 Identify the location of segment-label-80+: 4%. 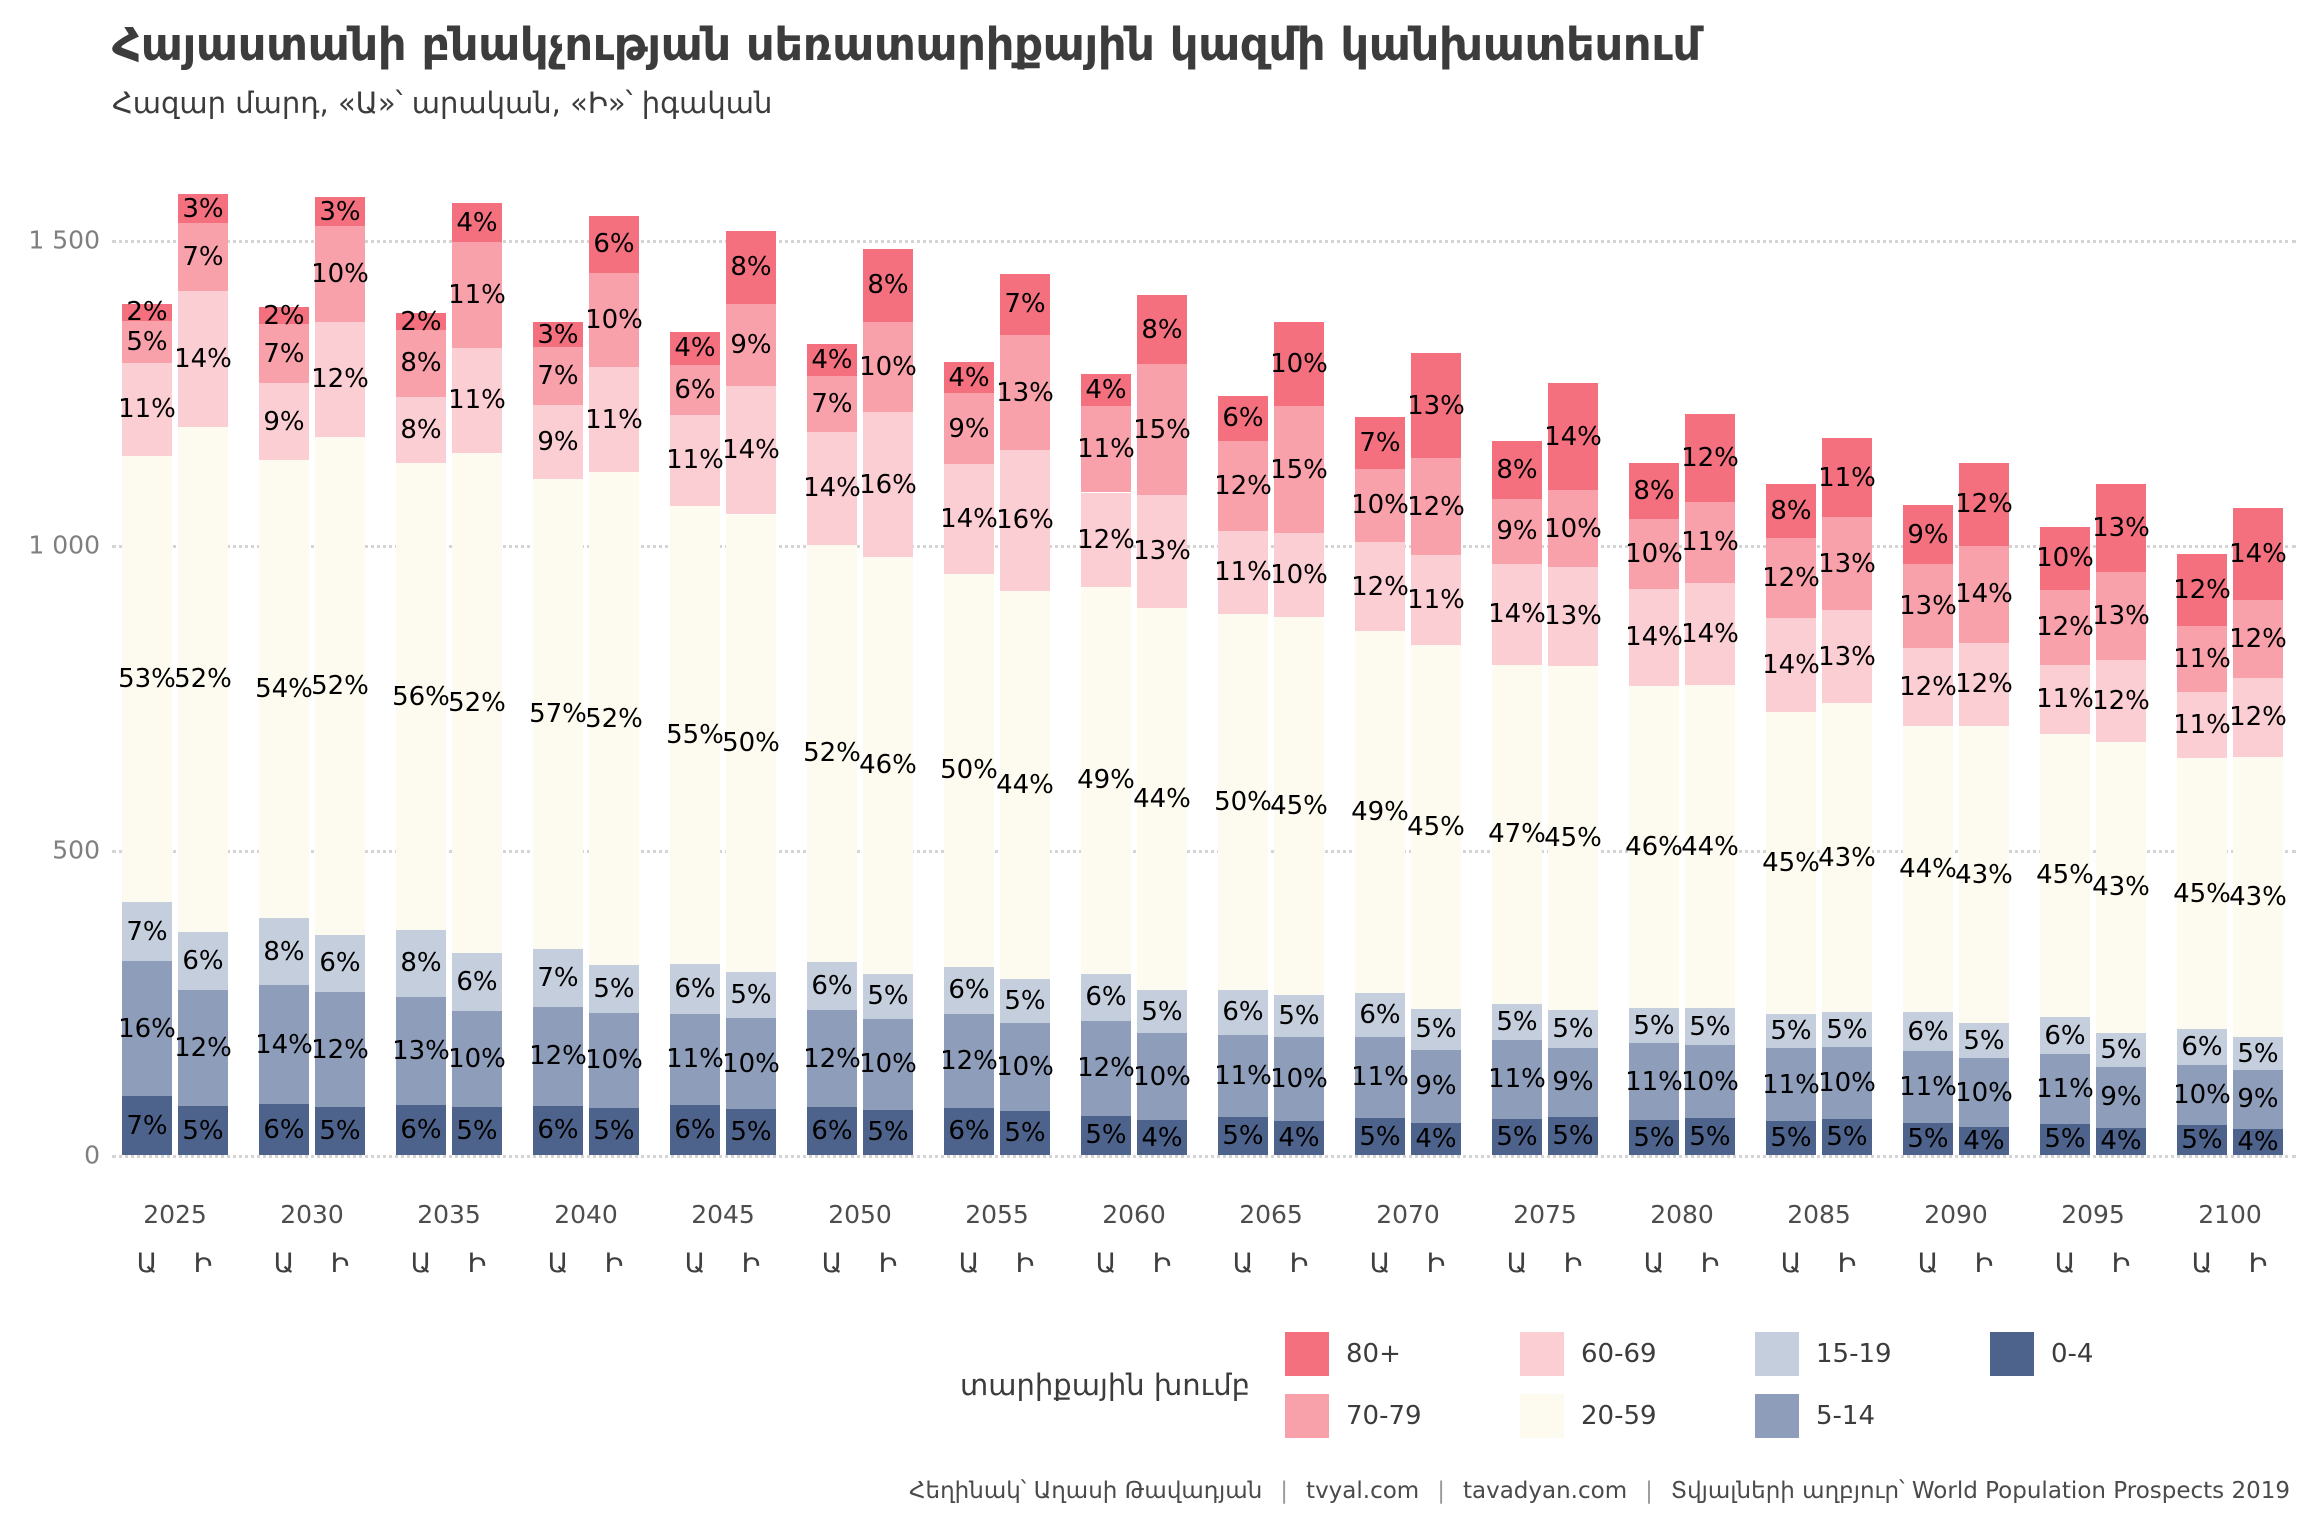
(969, 377).